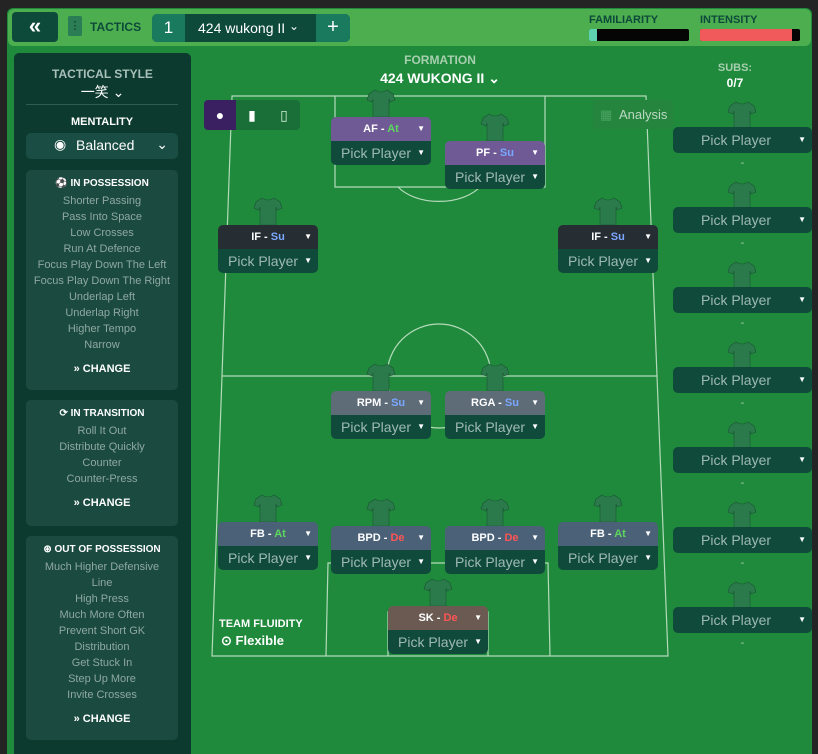 This screenshot has width=818, height=754. Describe the element at coordinates (284, 115) in the screenshot. I see `tactic-info-icon: ▯` at that location.